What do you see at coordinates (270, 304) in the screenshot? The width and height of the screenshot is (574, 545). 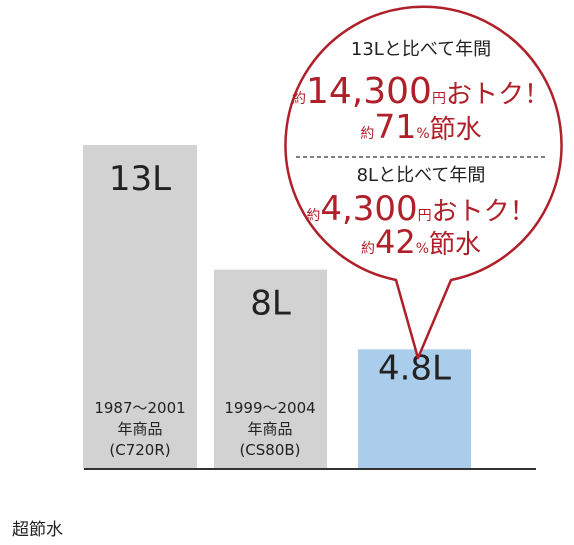 I see `bar-value-label: 8L` at bounding box center [270, 304].